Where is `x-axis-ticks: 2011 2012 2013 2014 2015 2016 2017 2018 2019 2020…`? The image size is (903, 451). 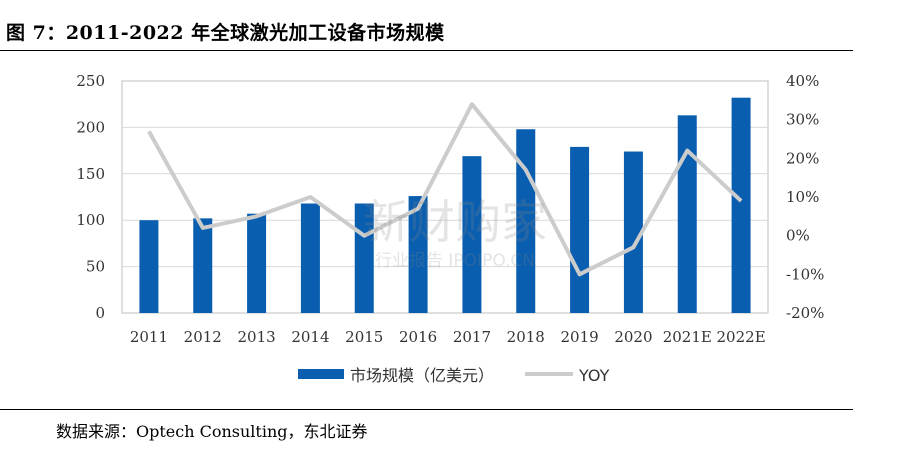
x-axis-ticks: 2011 2012 2013 2014 2015 2016 2017 2018 2019 2020… is located at coordinates (448, 337).